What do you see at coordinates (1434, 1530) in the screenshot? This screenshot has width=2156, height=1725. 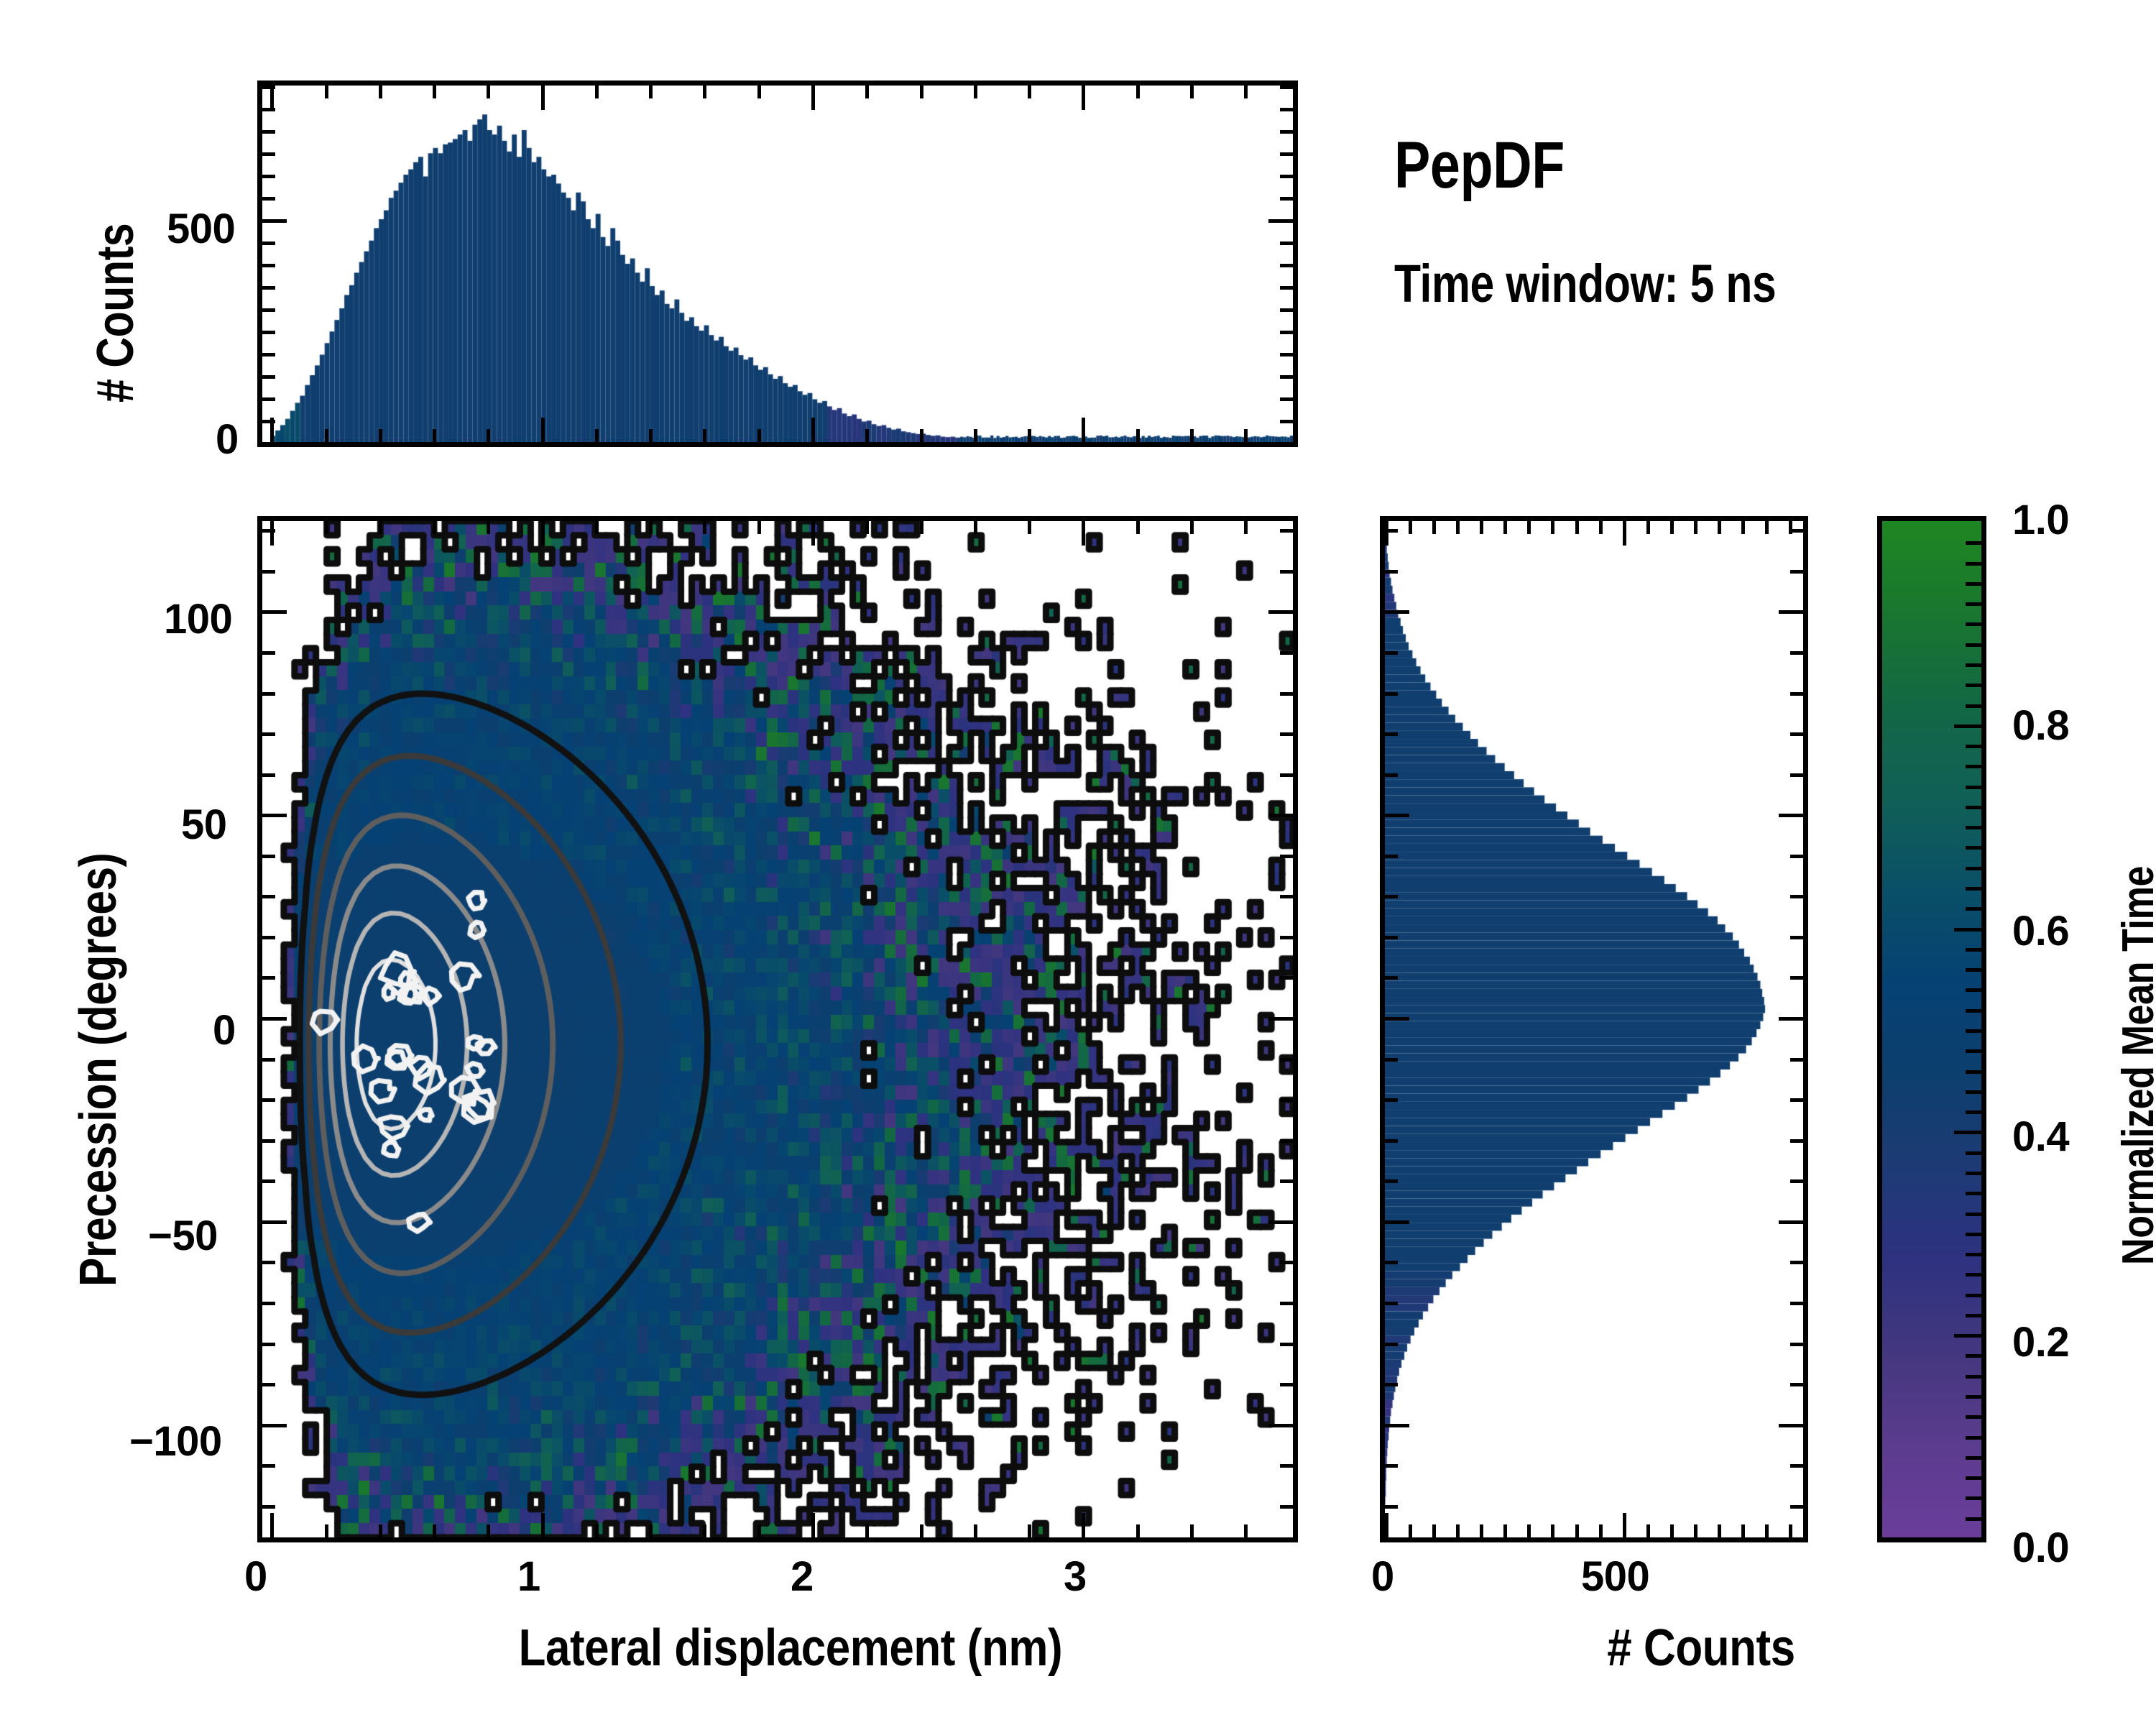 I see `righthist-x-minor-tick` at bounding box center [1434, 1530].